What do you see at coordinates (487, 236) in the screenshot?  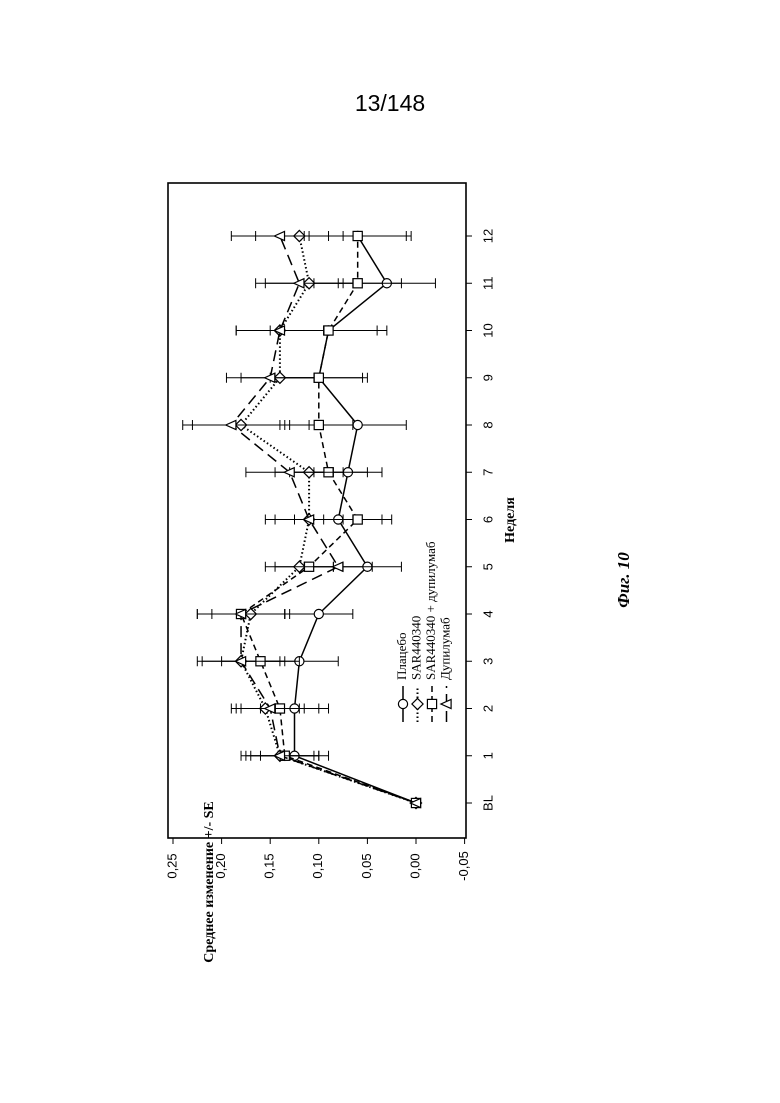 I see `week-axis-tick-label: 12` at bounding box center [487, 236].